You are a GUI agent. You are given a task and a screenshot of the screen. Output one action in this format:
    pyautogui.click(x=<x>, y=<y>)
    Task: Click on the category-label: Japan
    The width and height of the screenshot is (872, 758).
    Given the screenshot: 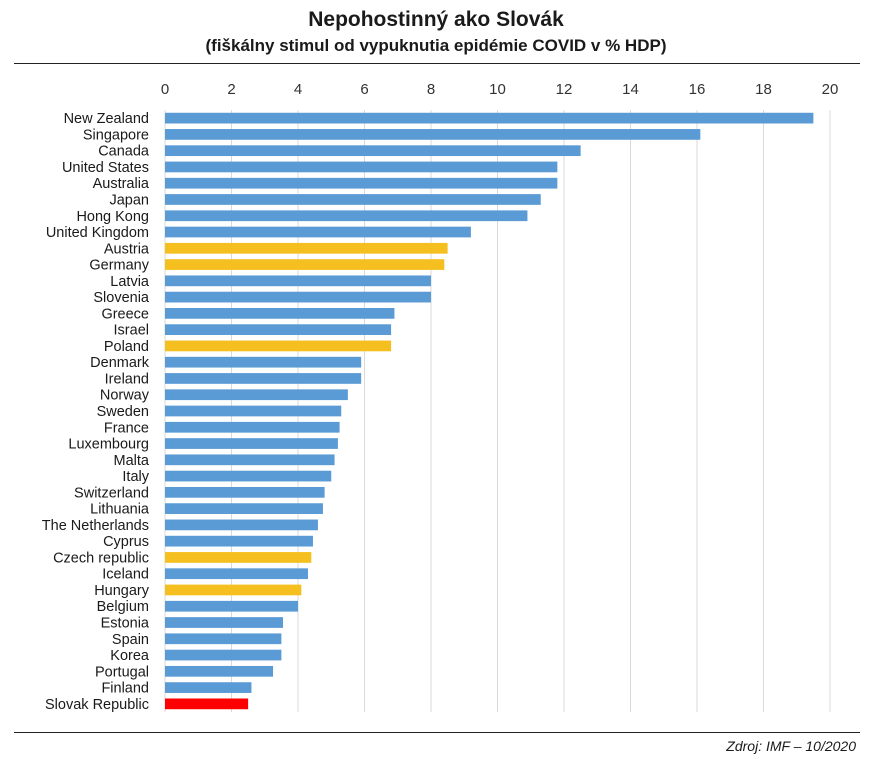 What is the action you would take?
    pyautogui.click(x=129, y=200)
    